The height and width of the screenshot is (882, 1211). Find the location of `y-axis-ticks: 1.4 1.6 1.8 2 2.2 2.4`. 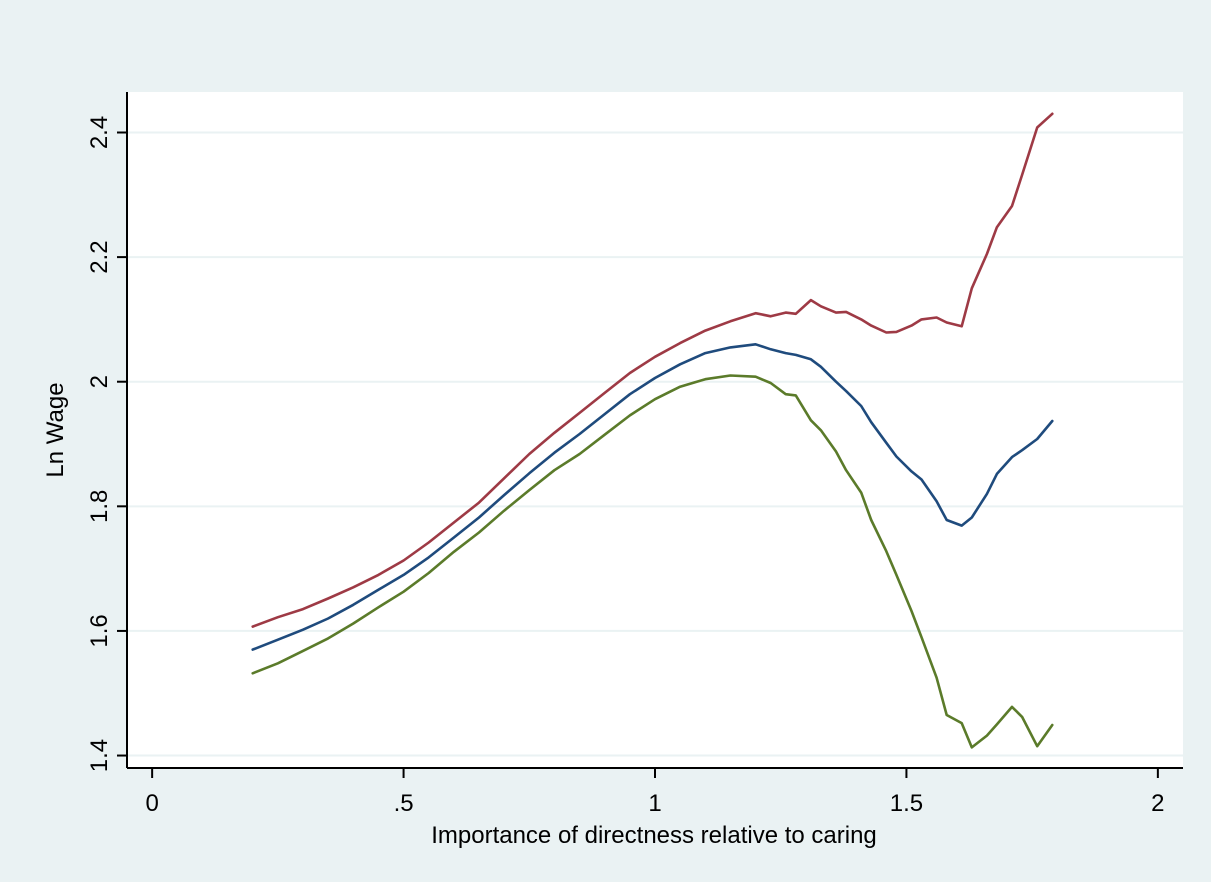

y-axis-ticks: 1.4 1.6 1.8 2 2.2 2.4 is located at coordinates (106, 444).